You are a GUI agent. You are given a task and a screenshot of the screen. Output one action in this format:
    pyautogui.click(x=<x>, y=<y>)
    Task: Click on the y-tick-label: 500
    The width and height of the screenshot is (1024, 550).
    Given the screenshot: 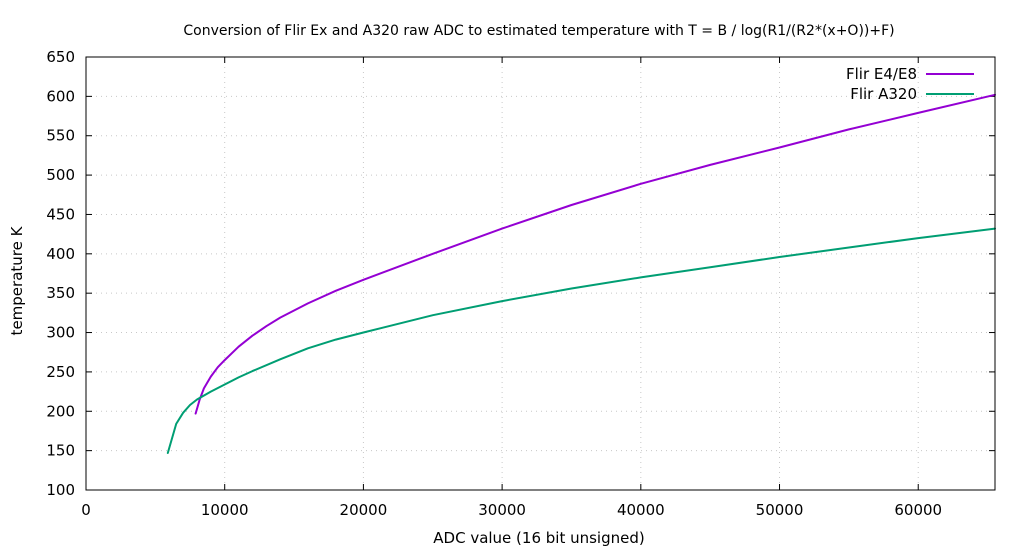 What is the action you would take?
    pyautogui.click(x=60, y=175)
    